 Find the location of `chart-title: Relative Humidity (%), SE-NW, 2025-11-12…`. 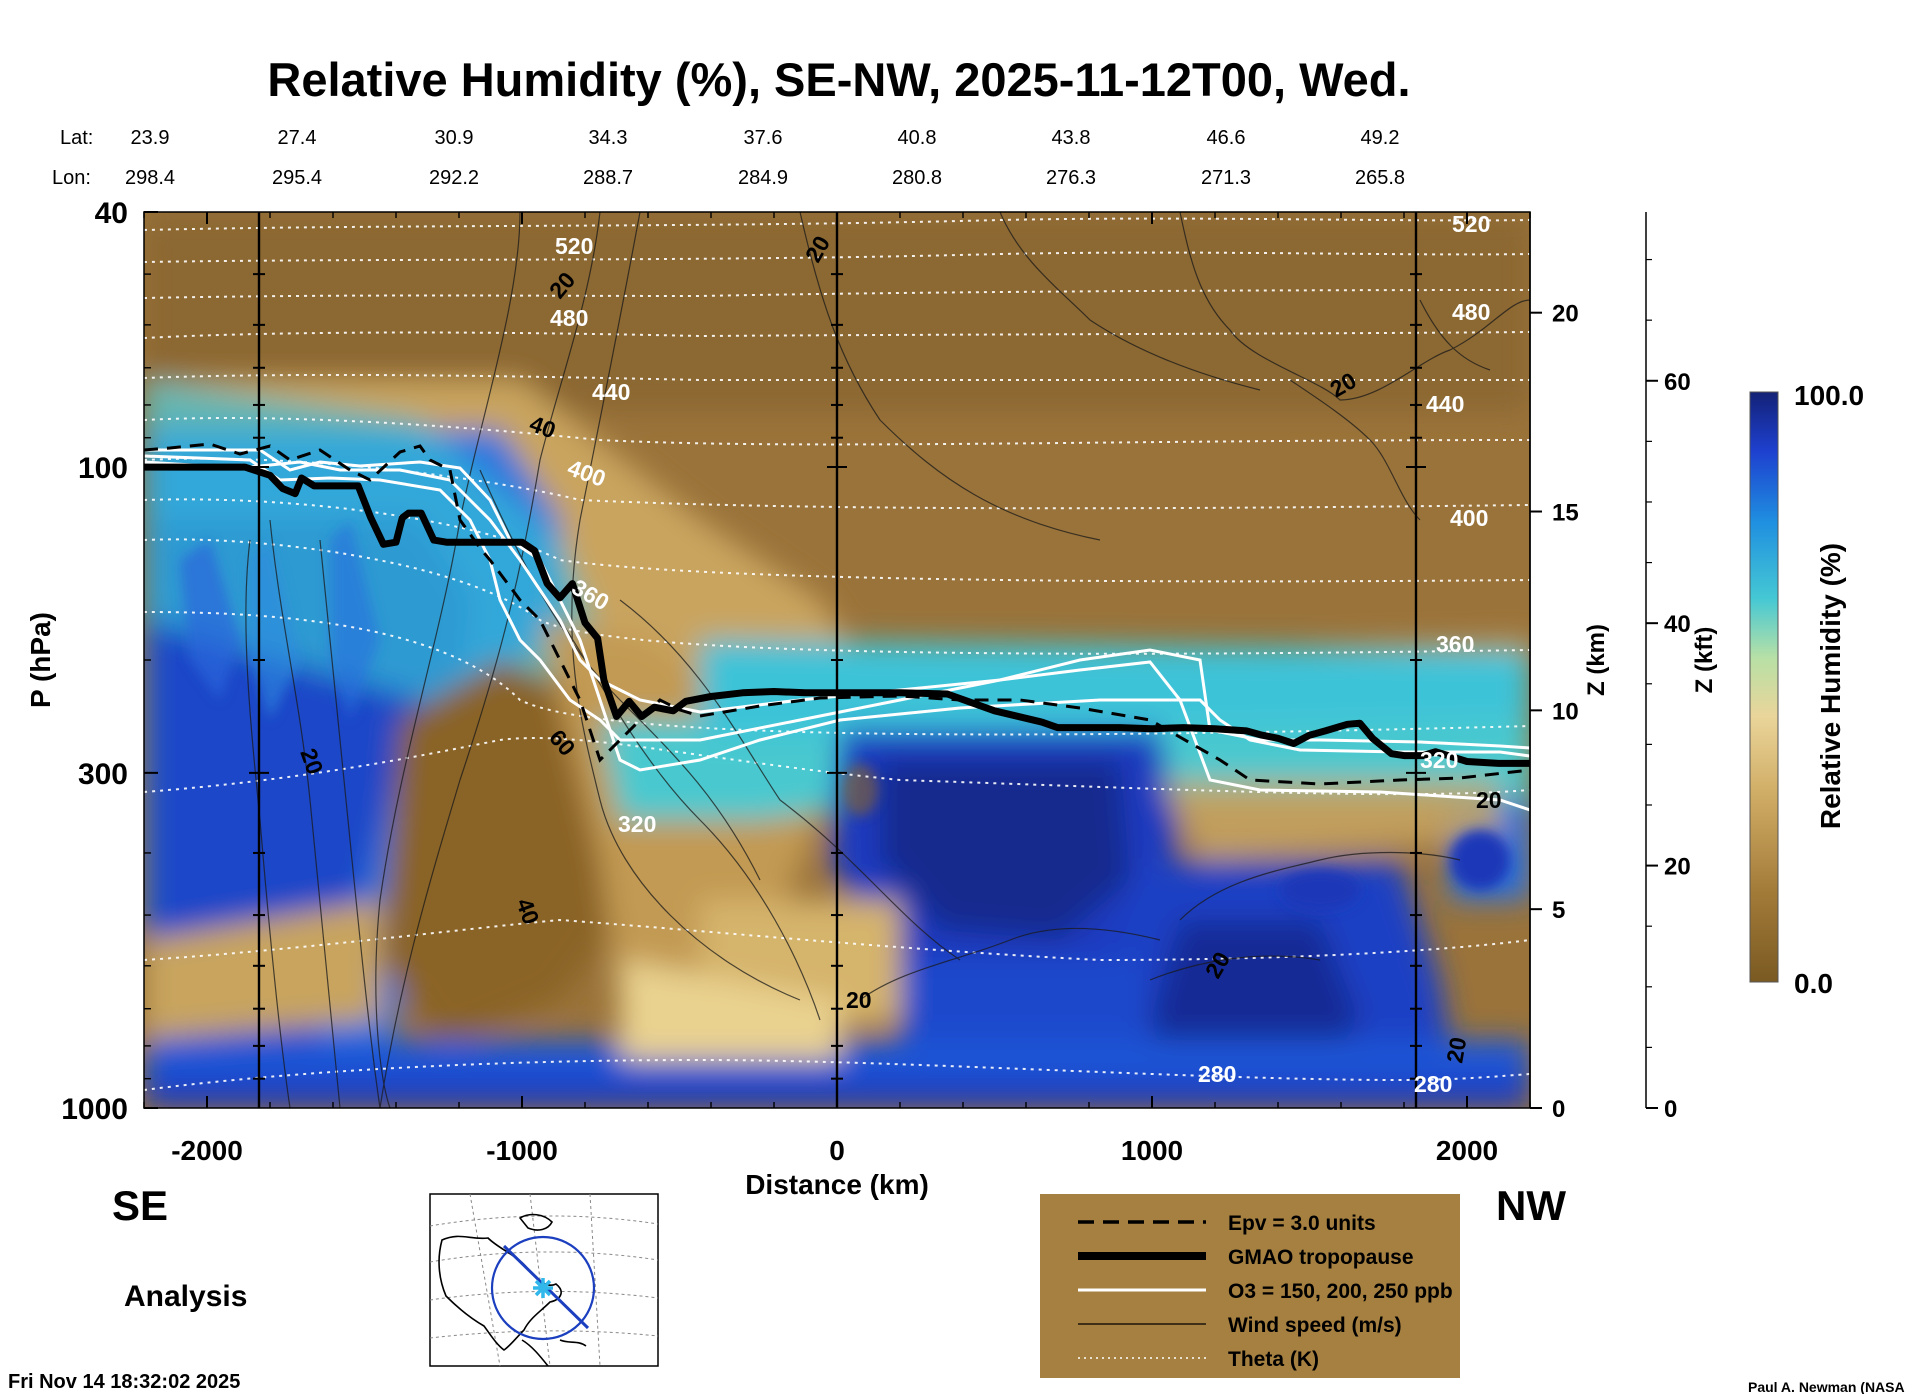

chart-title: Relative Humidity (%), SE-NW, 2025-11-12… is located at coordinates (838, 79).